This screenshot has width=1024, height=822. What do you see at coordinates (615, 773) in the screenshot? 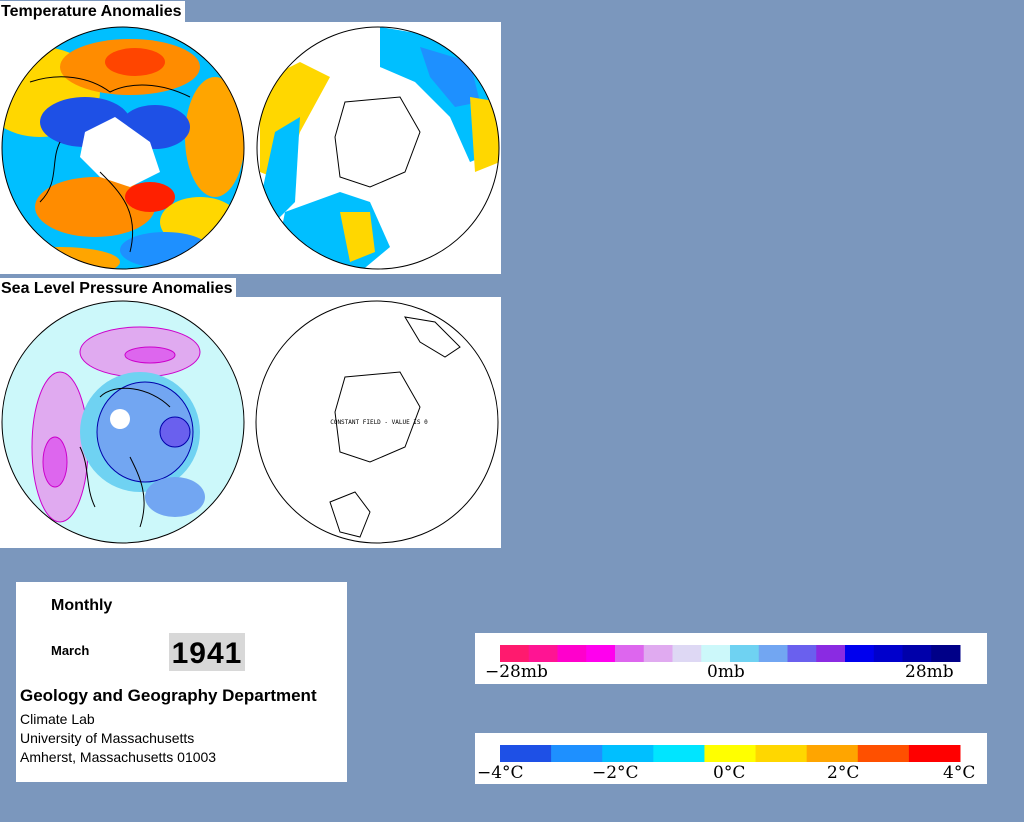
I see `temperature-legend-label-2: −2°C` at bounding box center [615, 773].